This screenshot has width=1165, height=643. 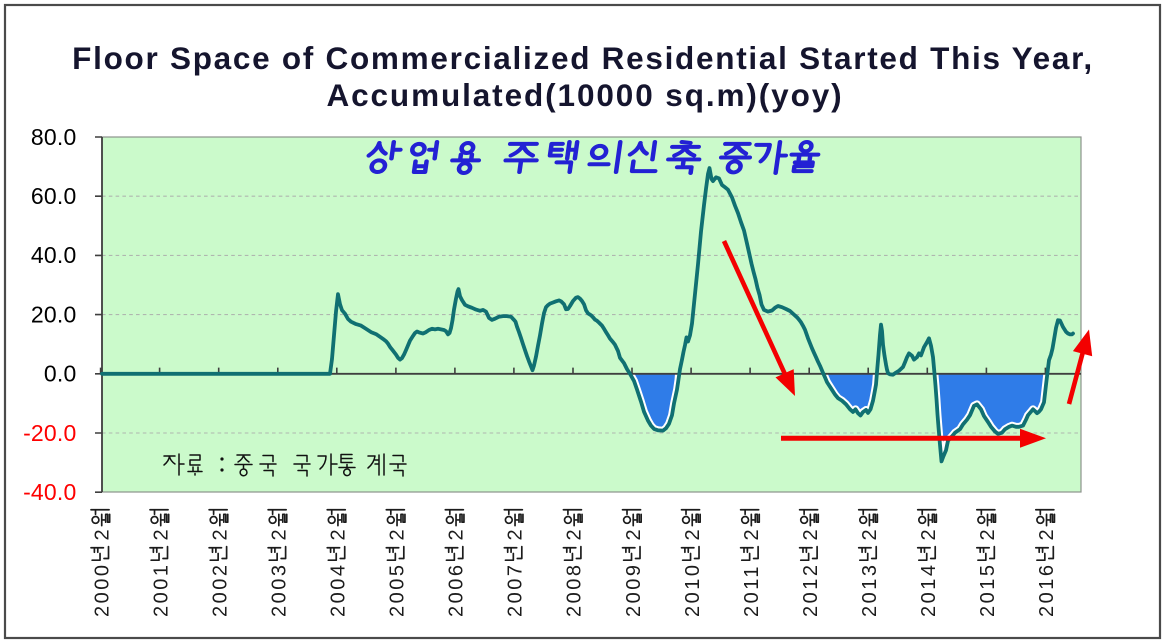 I want to click on svg-text: 20.0, so click(x=54, y=314).